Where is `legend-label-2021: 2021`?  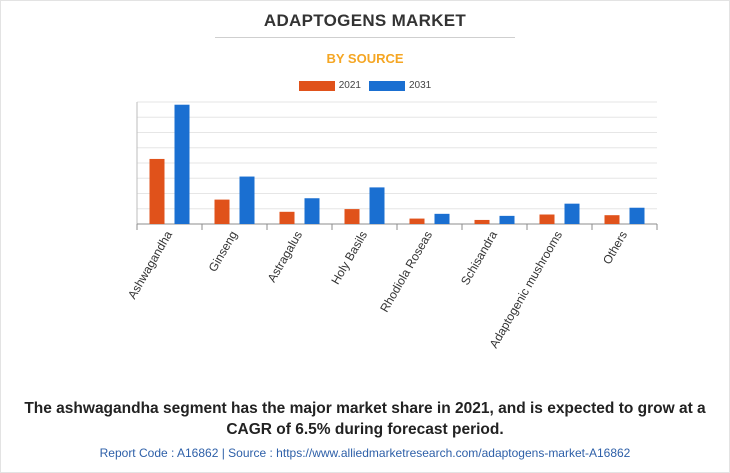 legend-label-2021: 2021 is located at coordinates (349, 85).